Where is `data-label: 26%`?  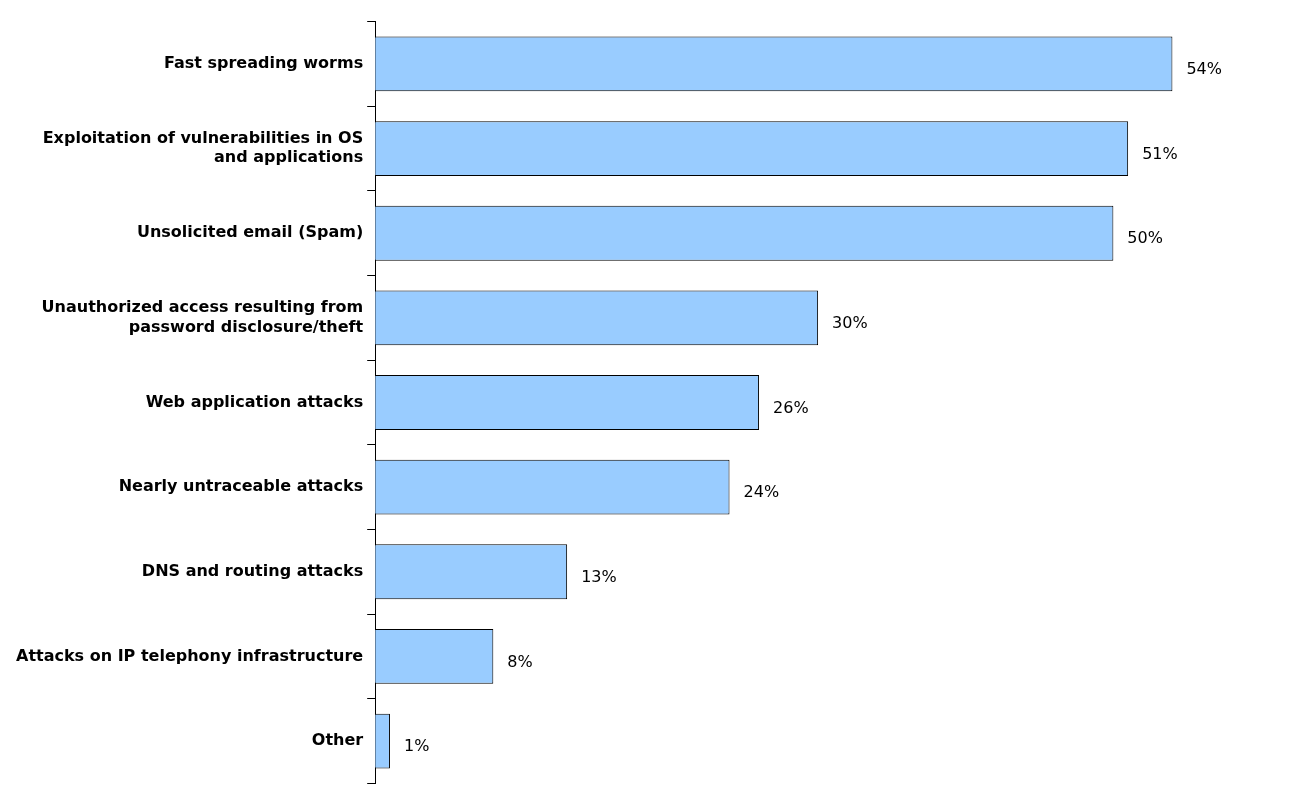 data-label: 26% is located at coordinates (791, 407).